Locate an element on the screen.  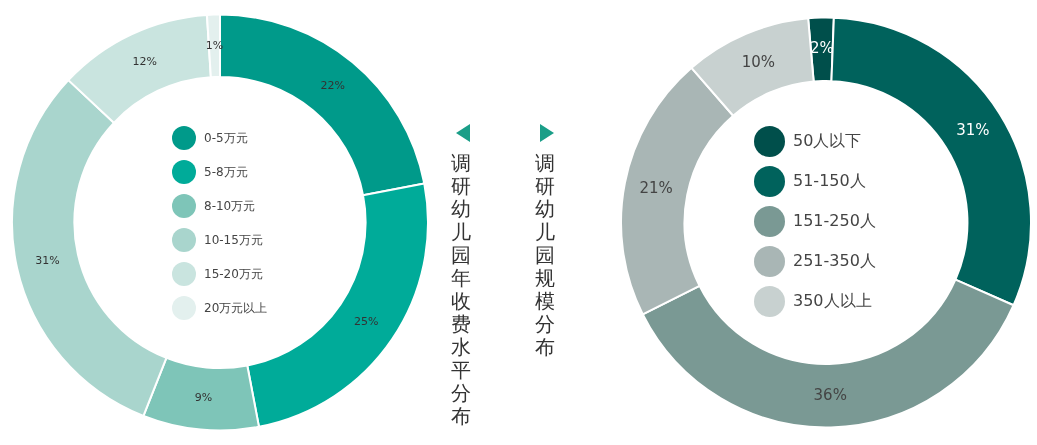
chart-title: 调研幼儿园规模分布 is located at coordinates (545, 255).